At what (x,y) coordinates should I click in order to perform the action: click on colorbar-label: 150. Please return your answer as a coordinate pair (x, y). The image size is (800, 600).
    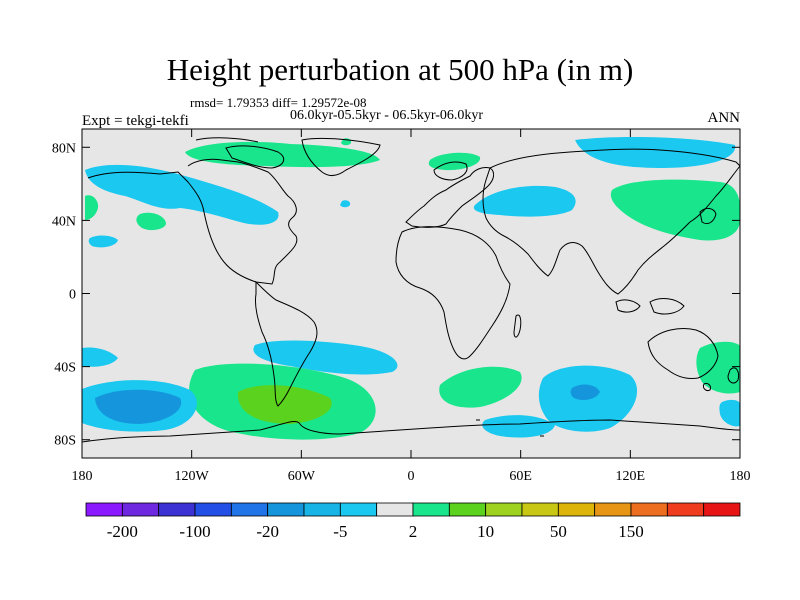
    Looking at the image, I should click on (631, 531).